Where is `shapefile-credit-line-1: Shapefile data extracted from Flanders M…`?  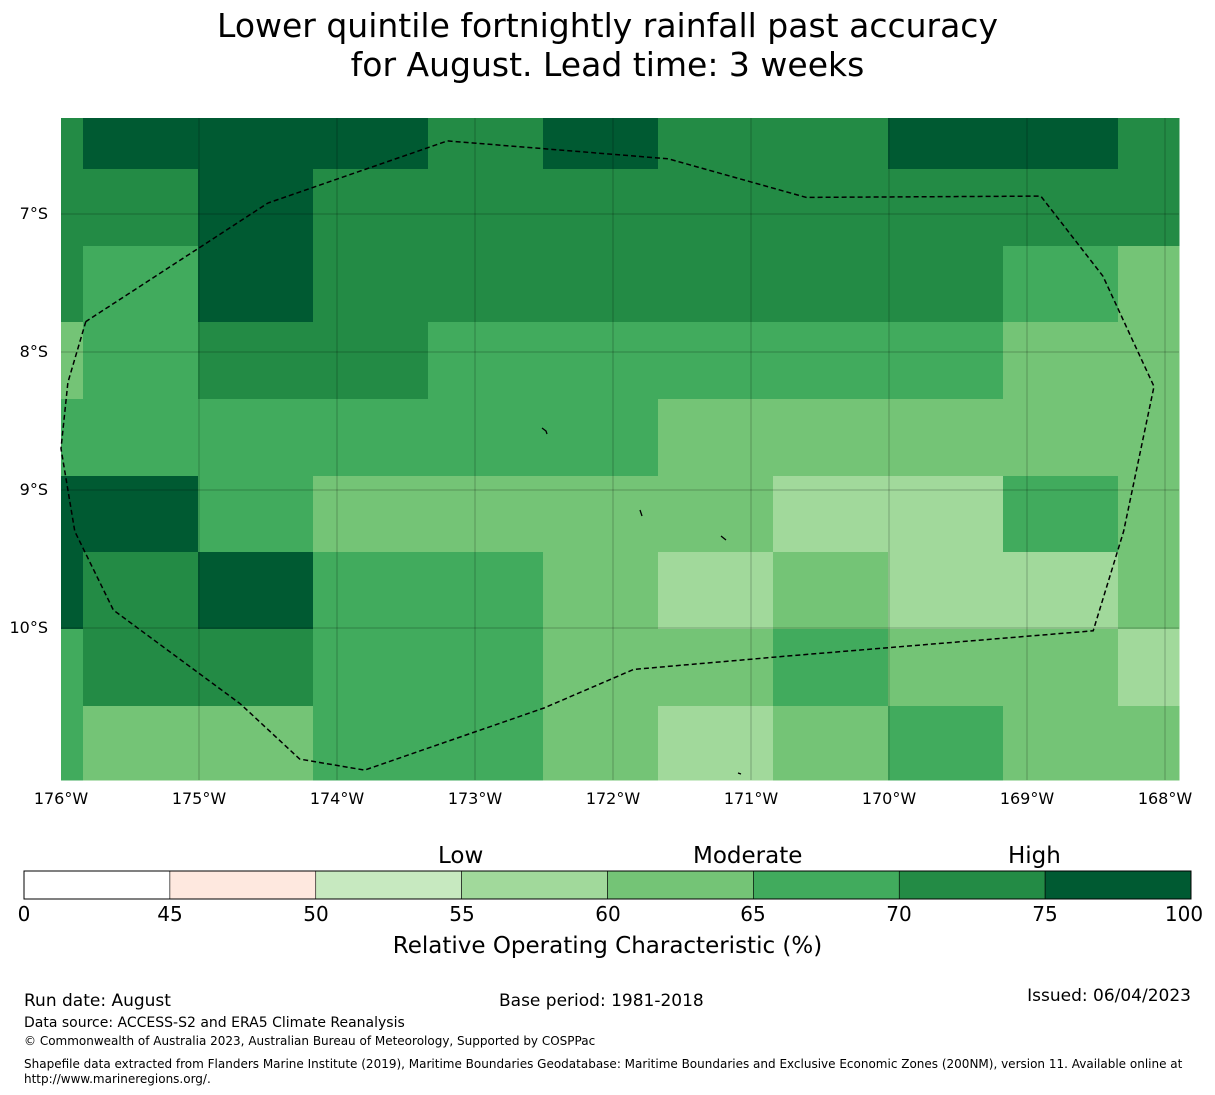 shapefile-credit-line-1: Shapefile data extracted from Flanders M… is located at coordinates (603, 1064).